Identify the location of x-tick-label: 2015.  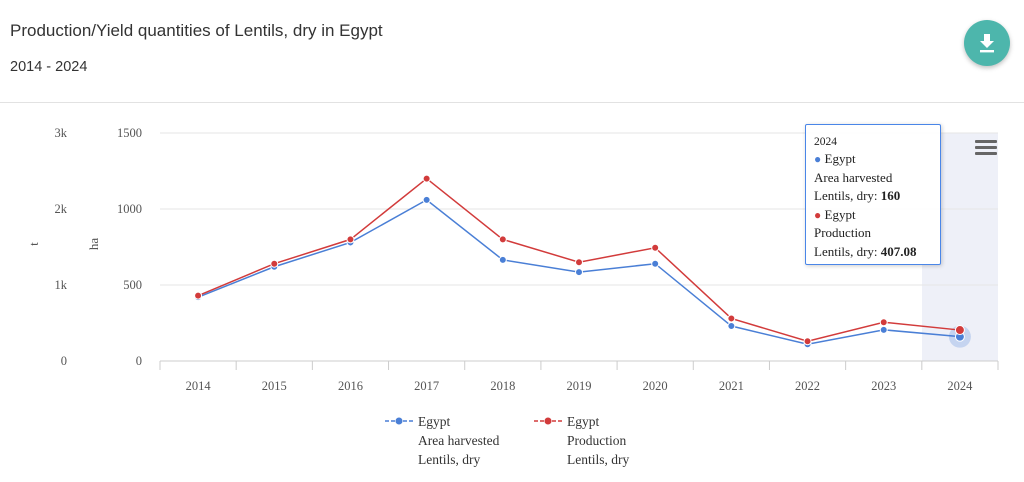
(274, 386).